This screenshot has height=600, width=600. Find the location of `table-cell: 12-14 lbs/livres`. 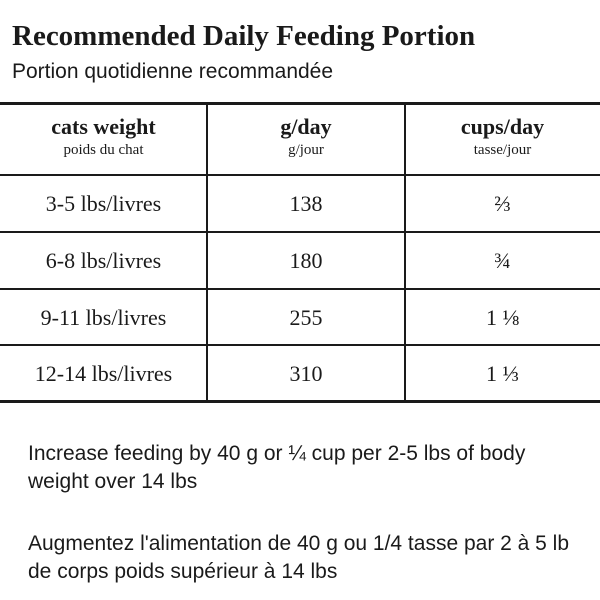

table-cell: 12-14 lbs/livres is located at coordinates (103, 373).